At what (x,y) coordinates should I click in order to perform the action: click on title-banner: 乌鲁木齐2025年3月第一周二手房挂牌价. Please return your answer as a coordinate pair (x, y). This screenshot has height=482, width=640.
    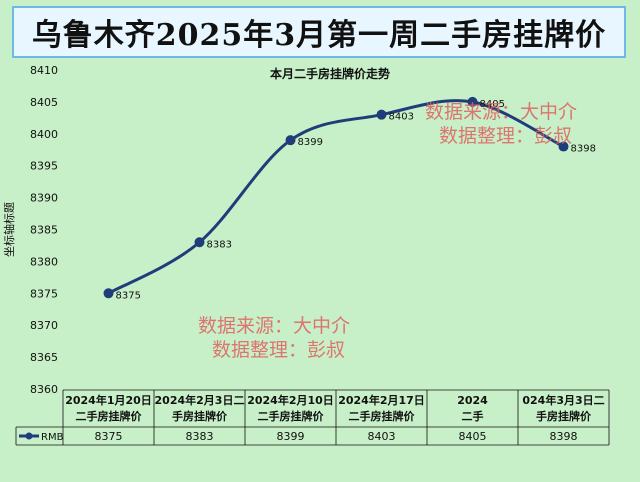
    Looking at the image, I should click on (319, 32).